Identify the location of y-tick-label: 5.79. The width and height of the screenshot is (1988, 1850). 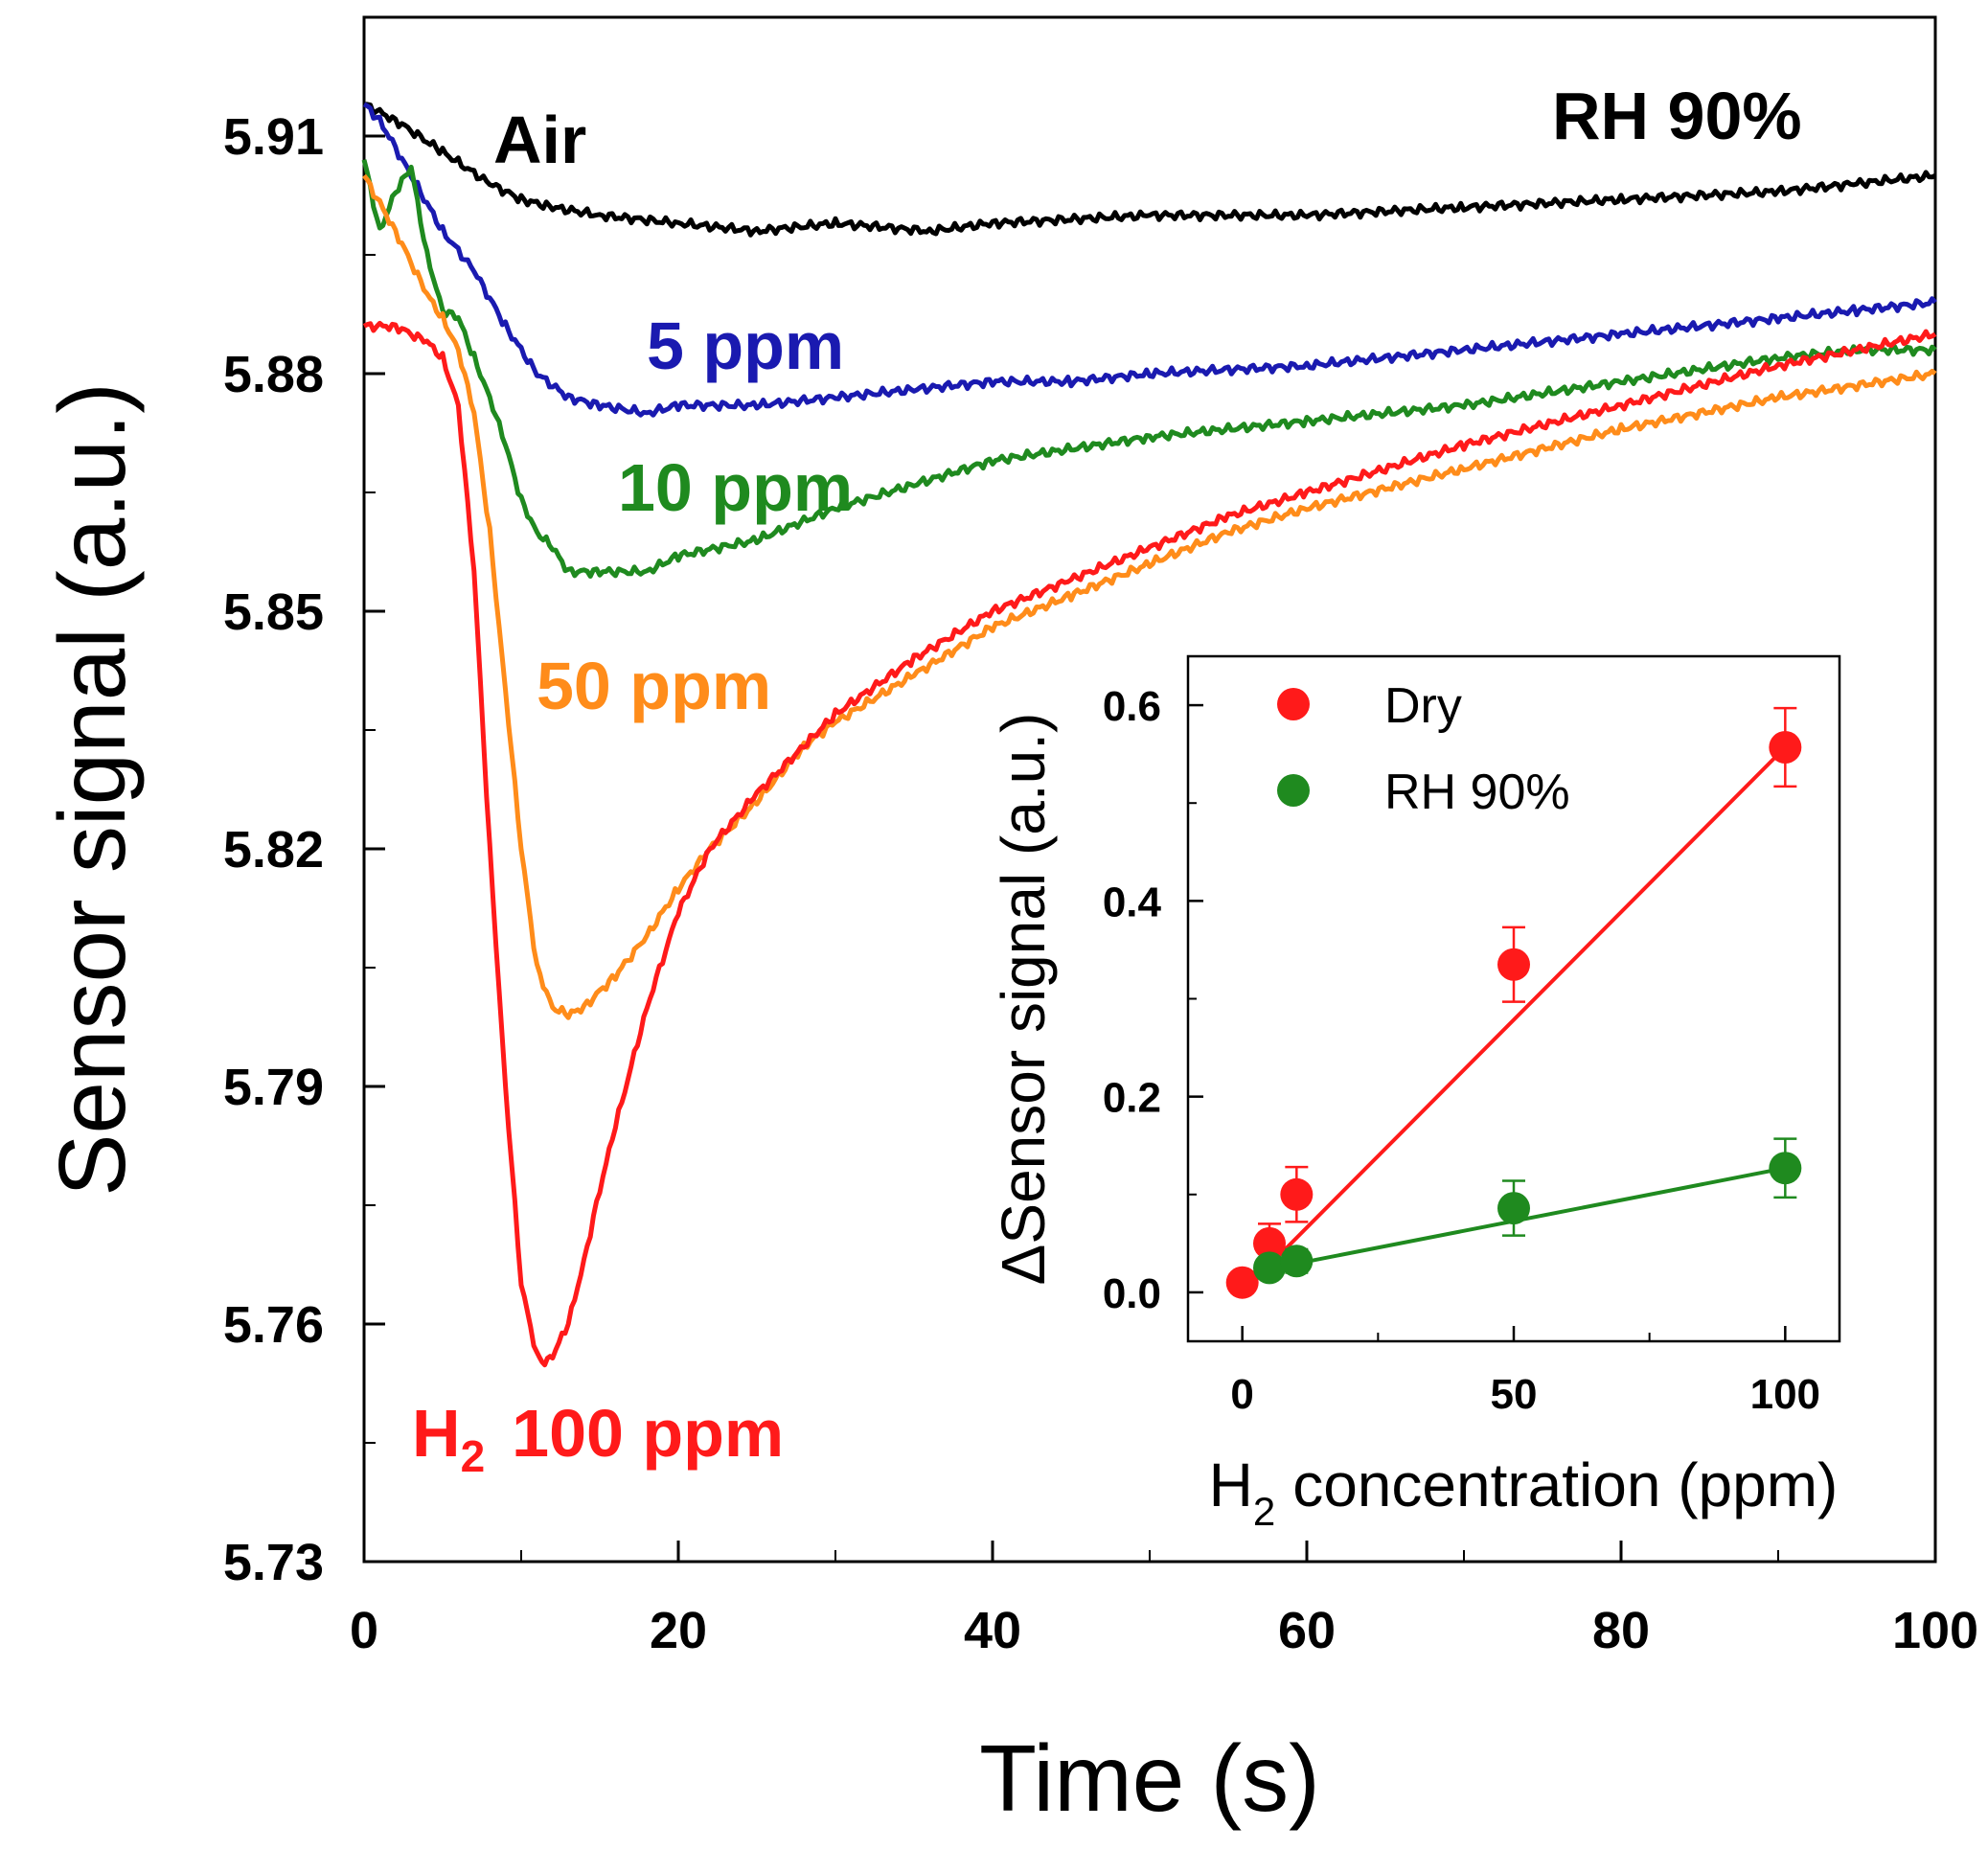
(273, 1087).